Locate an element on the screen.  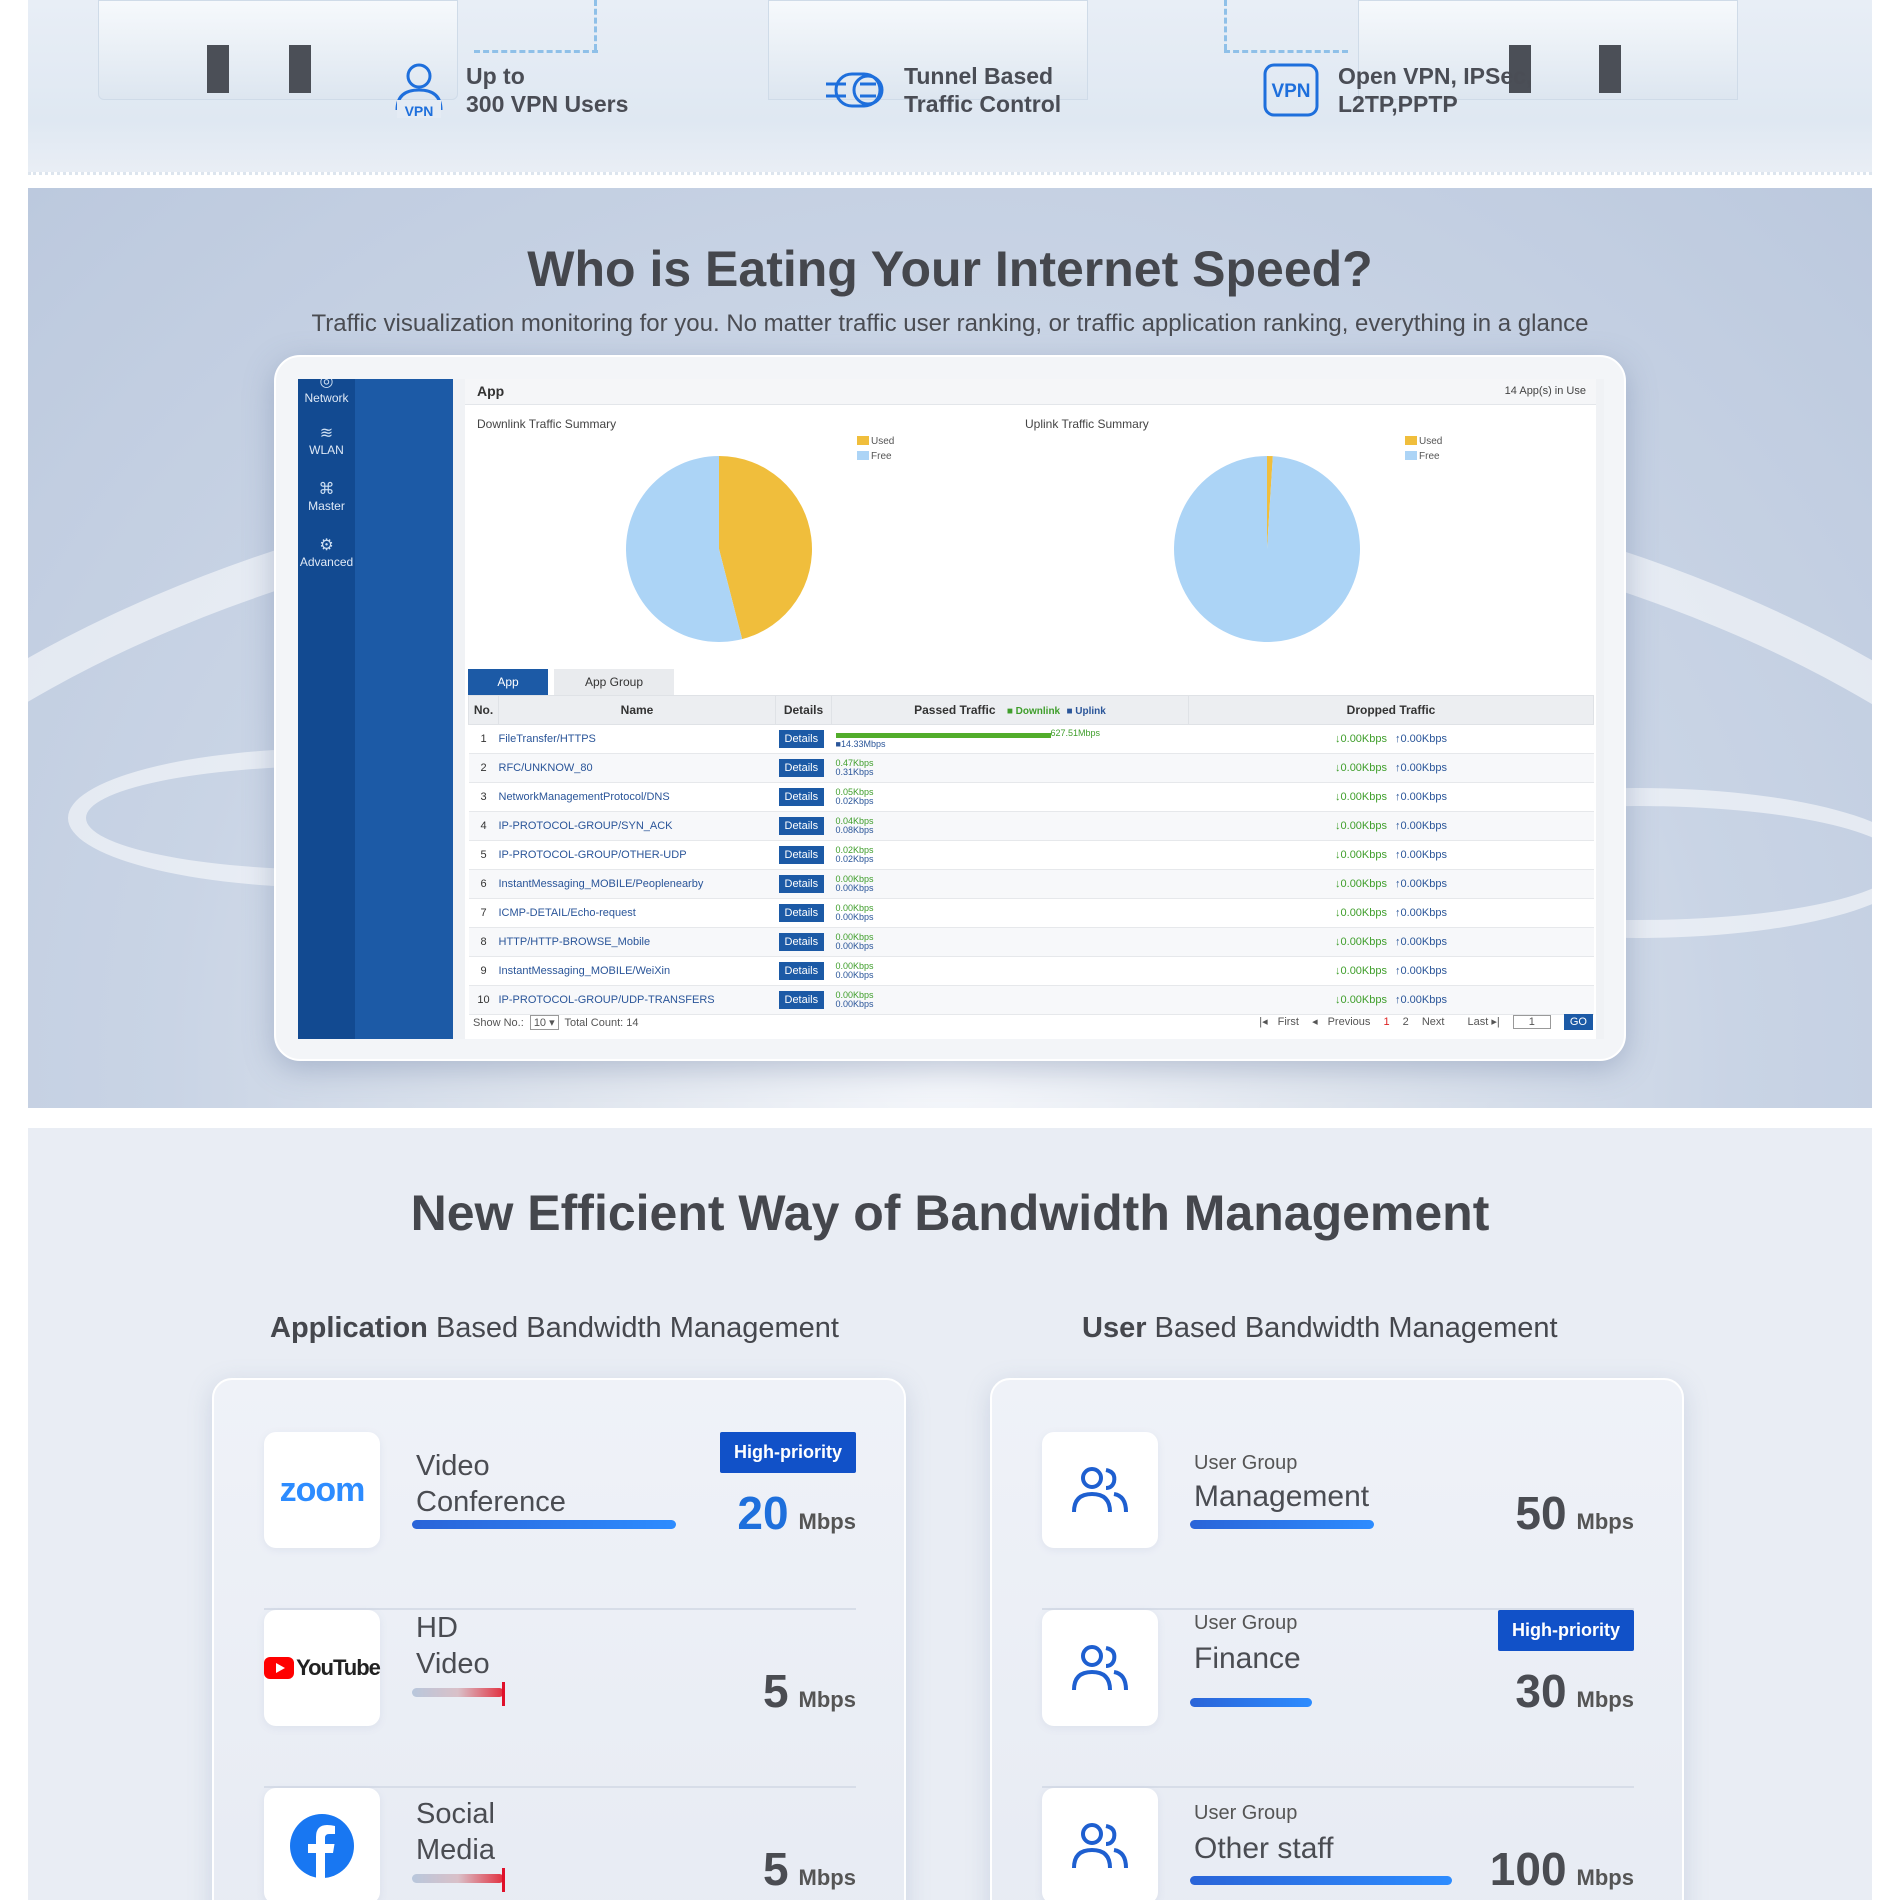
section-title: Who is Eating Your Internet Speed? is located at coordinates (950, 269).